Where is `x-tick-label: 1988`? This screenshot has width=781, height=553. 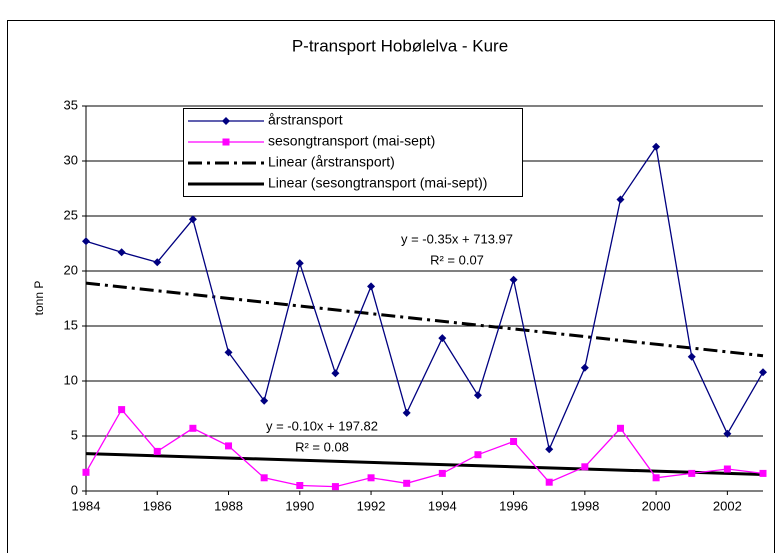
x-tick-label: 1988 is located at coordinates (228, 505).